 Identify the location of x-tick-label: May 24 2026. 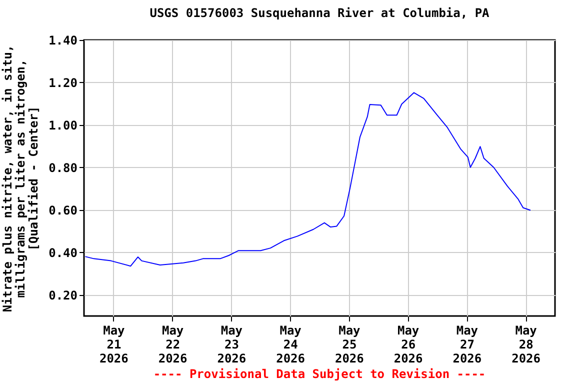
(291, 345).